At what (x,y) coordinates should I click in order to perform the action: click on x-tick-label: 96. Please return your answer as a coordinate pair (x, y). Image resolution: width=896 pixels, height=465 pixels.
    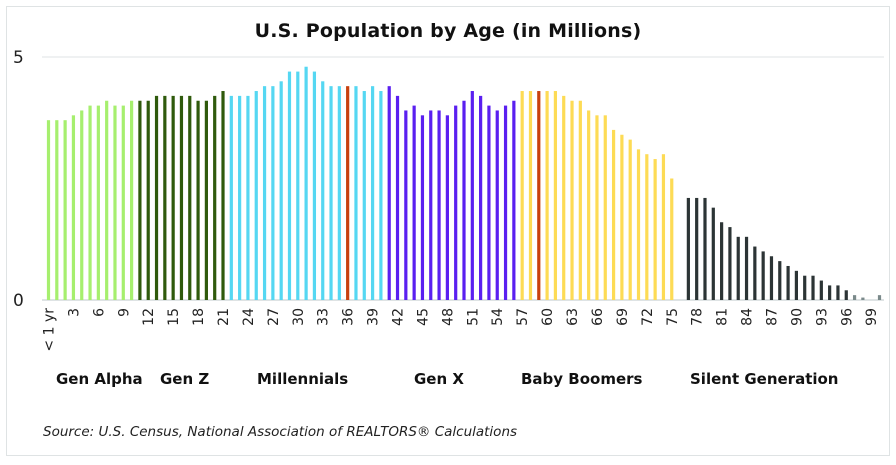
    Looking at the image, I should click on (847, 317).